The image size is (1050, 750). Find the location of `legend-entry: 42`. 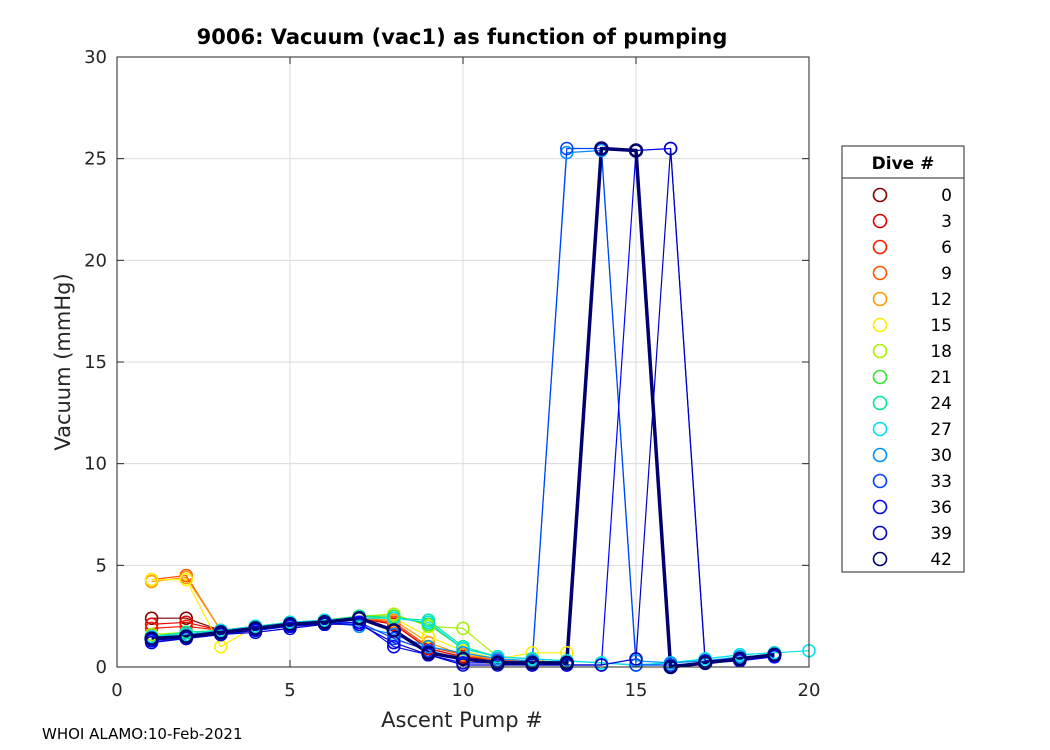

legend-entry: 42 is located at coordinates (941, 560).